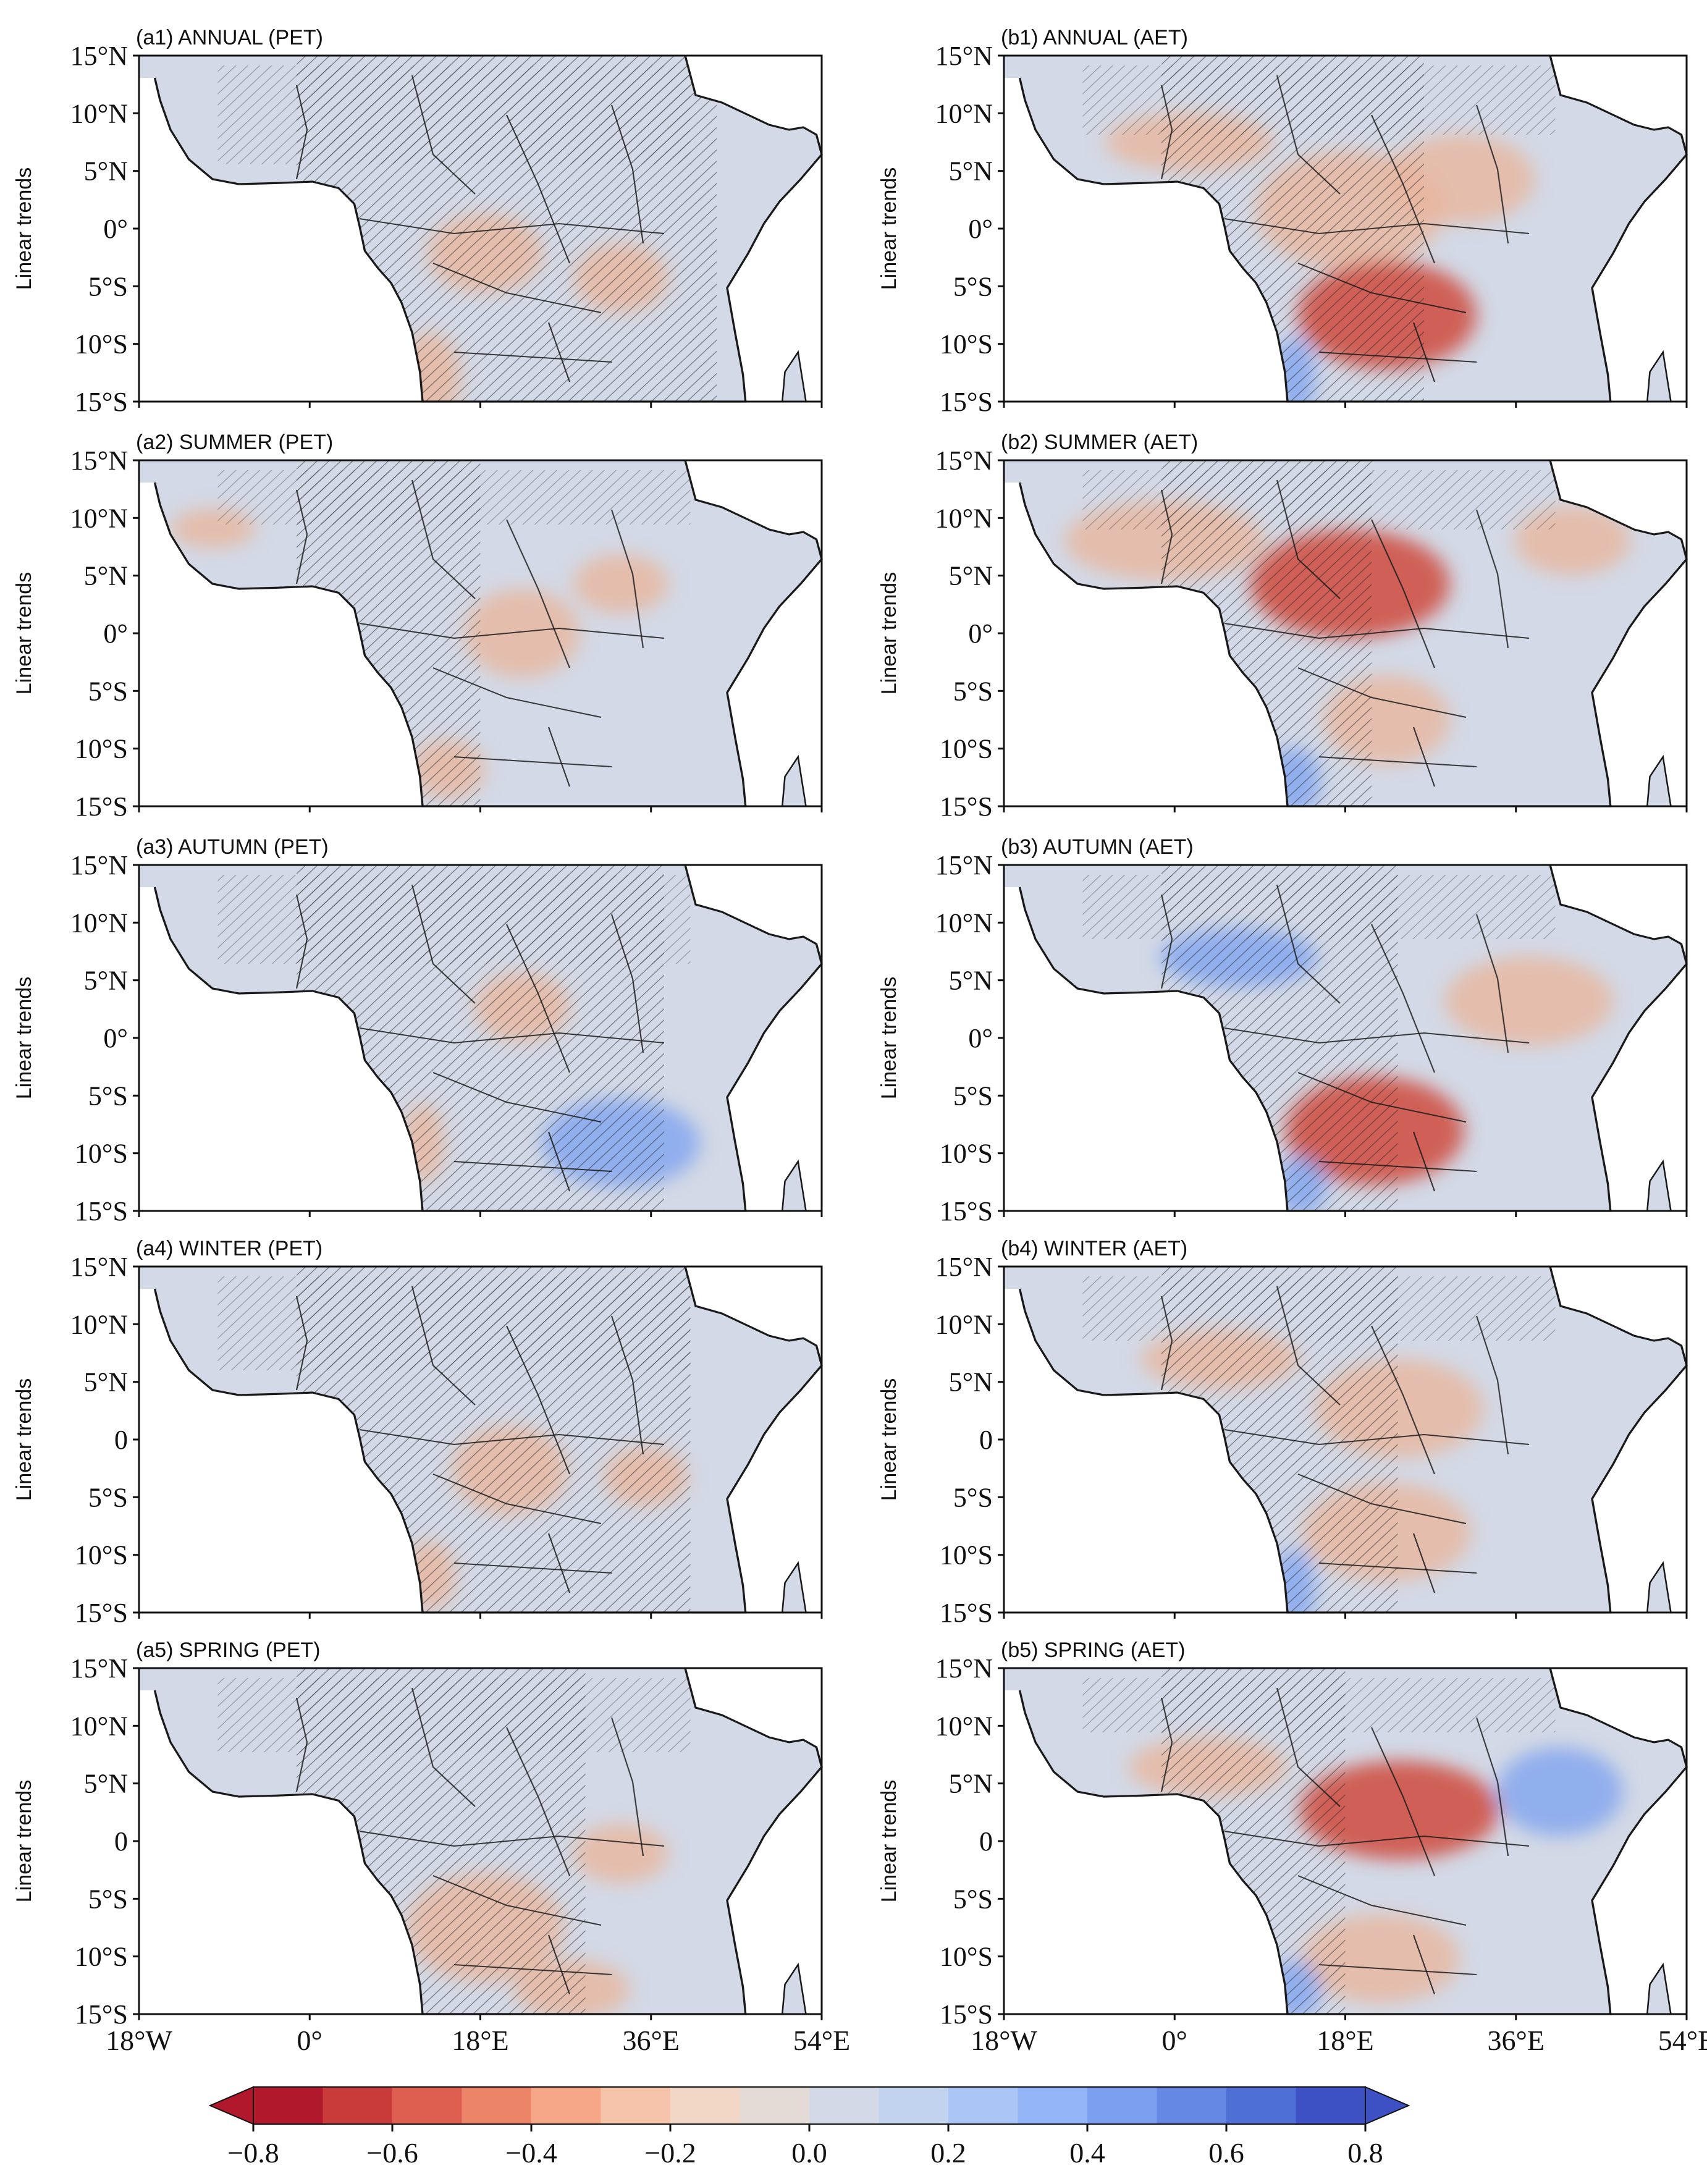  What do you see at coordinates (809, 2153) in the screenshot?
I see `colorbar-tick-label: 0.0` at bounding box center [809, 2153].